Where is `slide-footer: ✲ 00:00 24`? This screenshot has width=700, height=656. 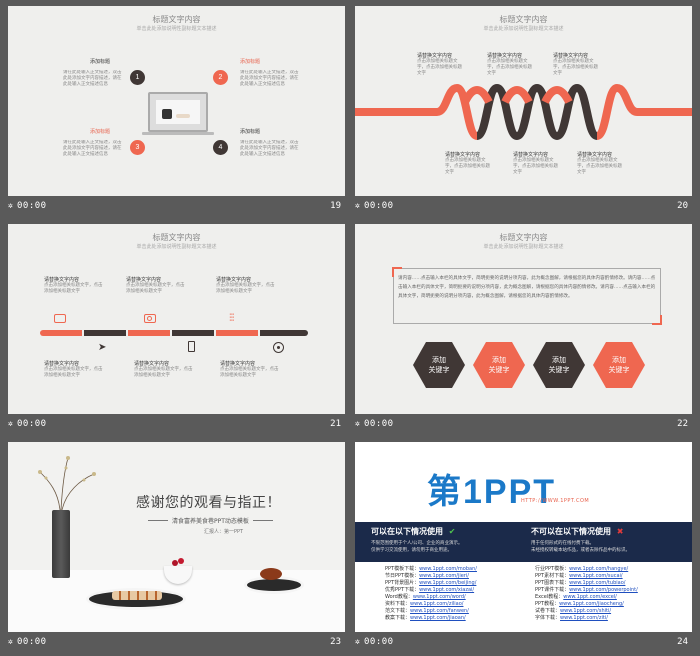 slide-footer: ✲ 00:00 24 is located at coordinates (523, 642).